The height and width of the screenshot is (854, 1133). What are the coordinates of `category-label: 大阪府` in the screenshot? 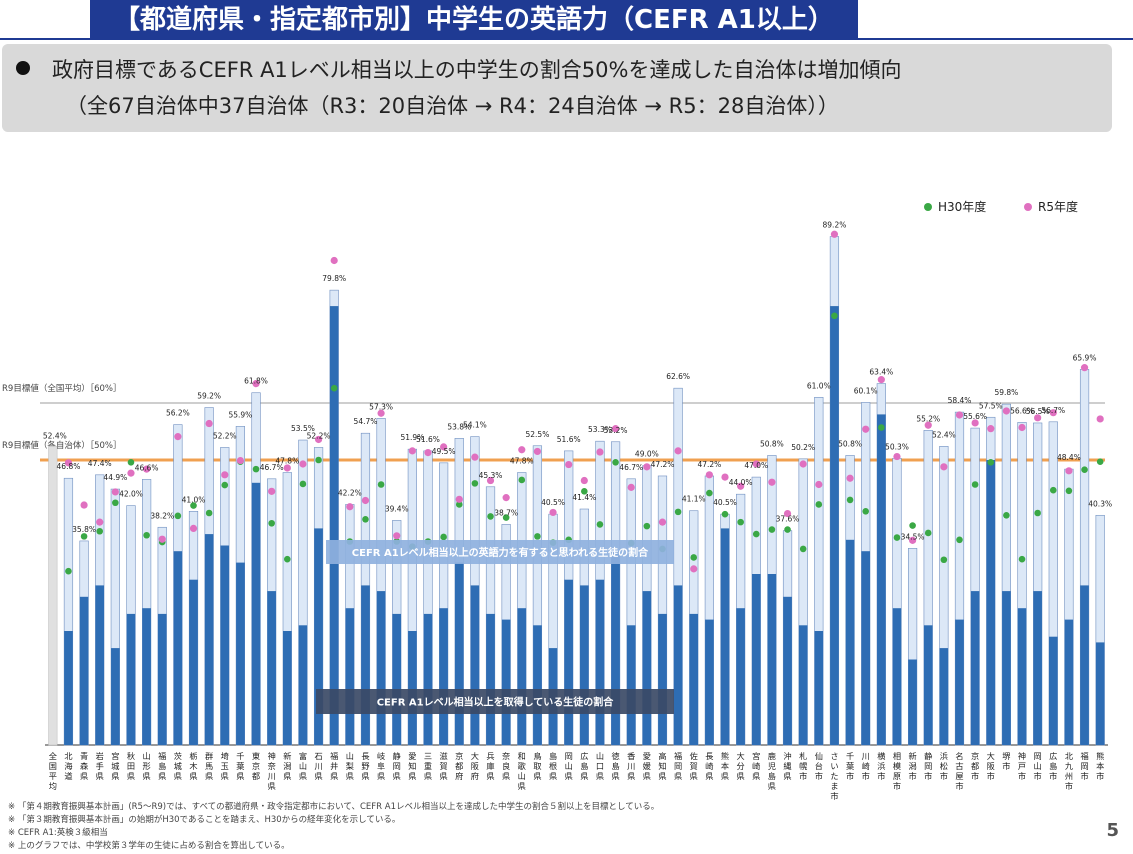 It's located at (475, 766).